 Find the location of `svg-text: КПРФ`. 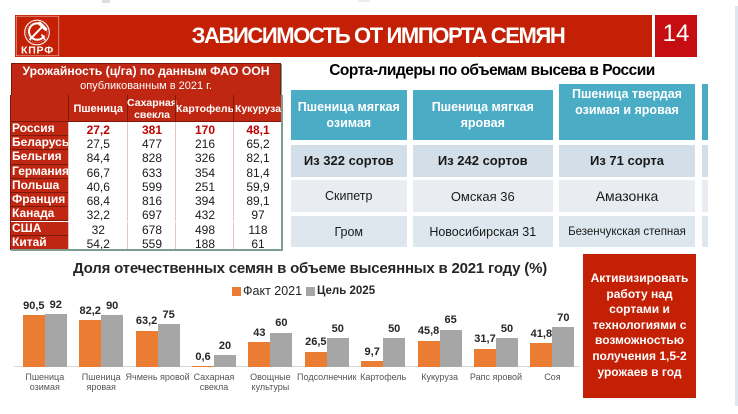

svg-text: КПРФ is located at coordinates (37, 51).